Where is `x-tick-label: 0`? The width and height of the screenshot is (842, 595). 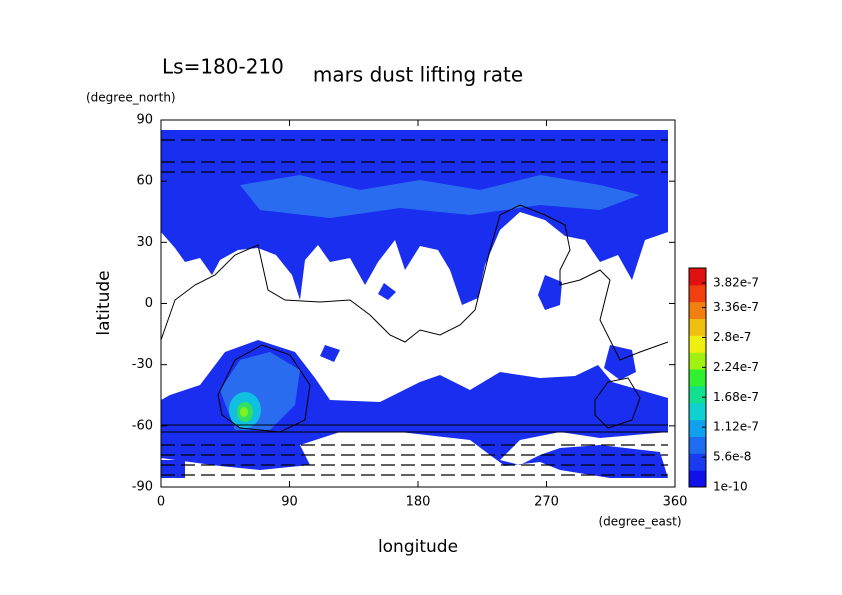
x-tick-label: 0 is located at coordinates (161, 502).